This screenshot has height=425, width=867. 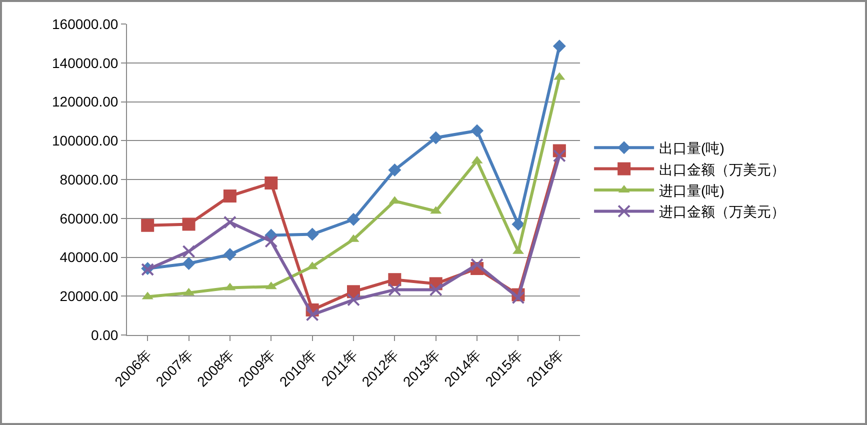 I want to click on y-tick-label: 80000.00, so click(x=89, y=179).